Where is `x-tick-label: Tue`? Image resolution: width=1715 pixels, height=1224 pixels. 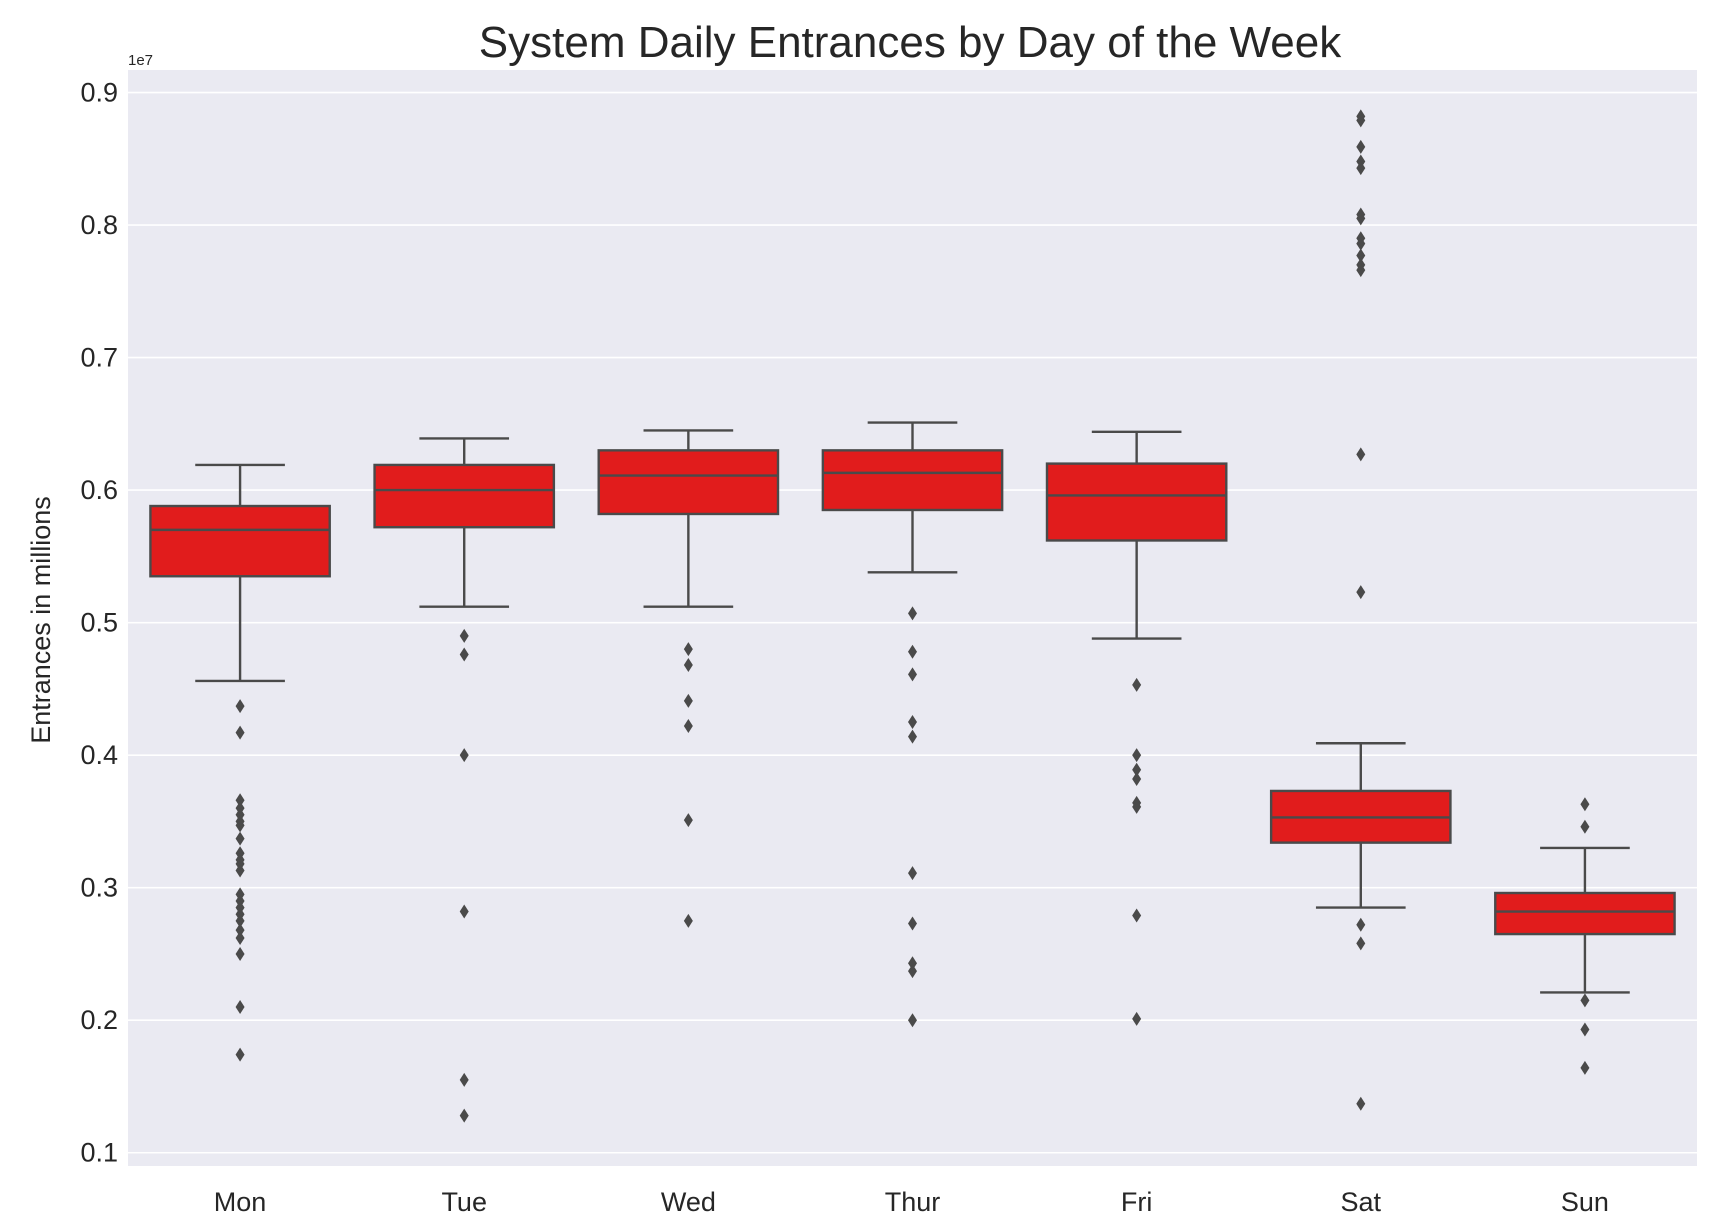 x-tick-label: Tue is located at coordinates (464, 1202).